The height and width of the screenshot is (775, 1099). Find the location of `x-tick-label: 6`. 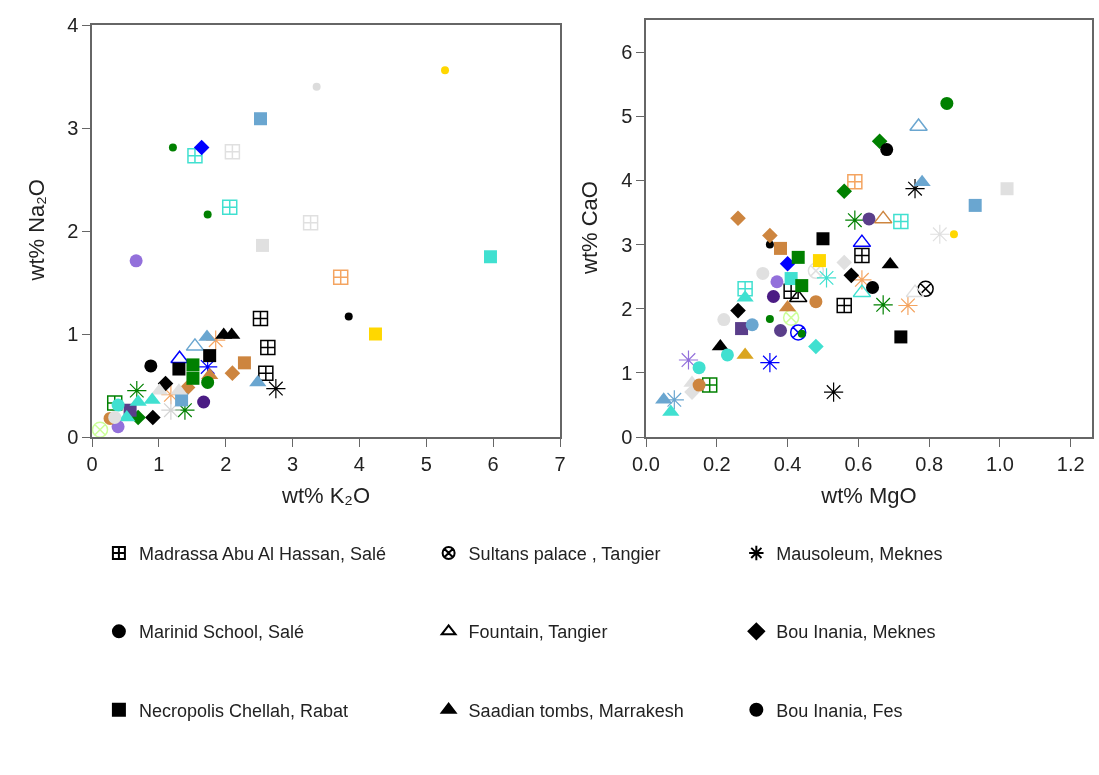

x-tick-label: 6 is located at coordinates (493, 463).